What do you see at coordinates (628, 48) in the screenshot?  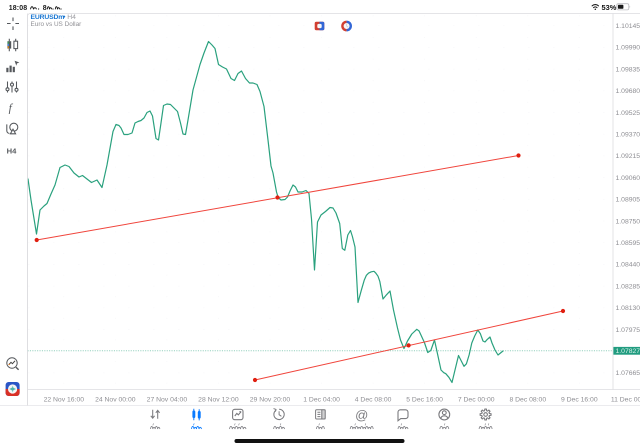 I see `svg-text: 1.09990` at bounding box center [628, 48].